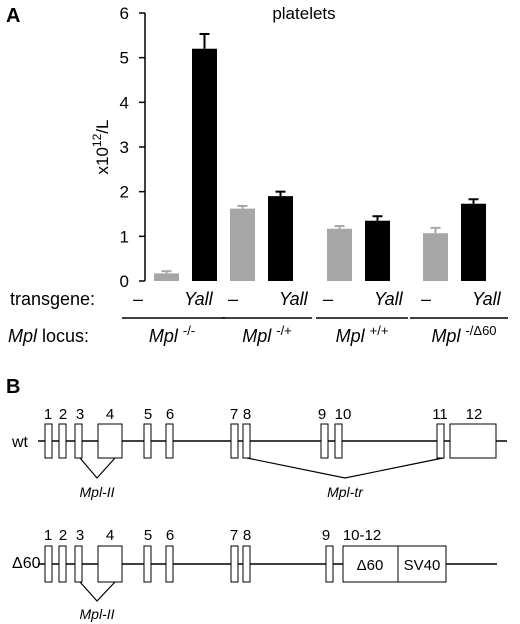  I want to click on d60-exon-numbers: 1 2 3 4 5 6 7 8 9 10-12, so click(212, 535).